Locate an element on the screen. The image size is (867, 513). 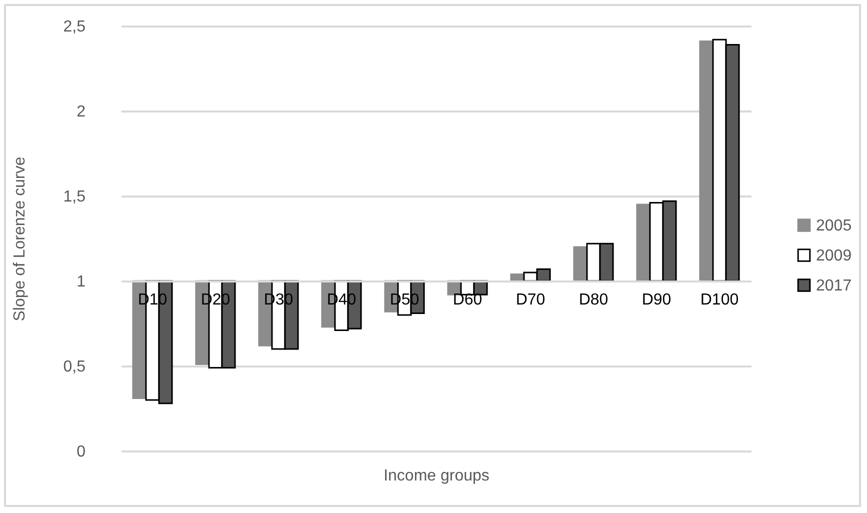
y-tick-label: 0 is located at coordinates (81, 452).